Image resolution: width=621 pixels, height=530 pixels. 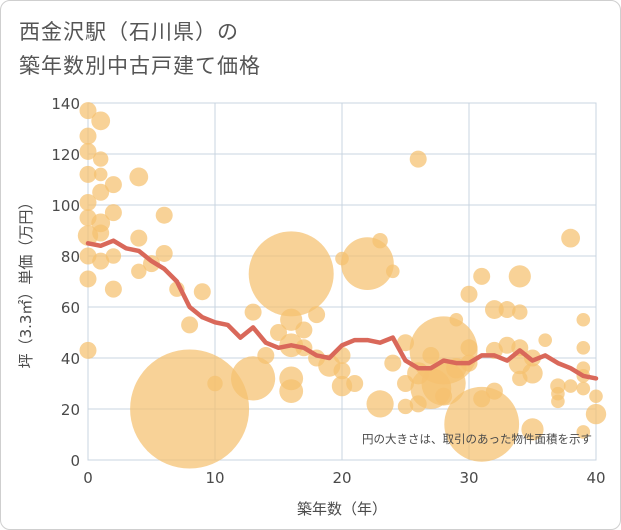 What do you see at coordinates (75, 461) in the screenshot?
I see `y-tick-label: 0` at bounding box center [75, 461].